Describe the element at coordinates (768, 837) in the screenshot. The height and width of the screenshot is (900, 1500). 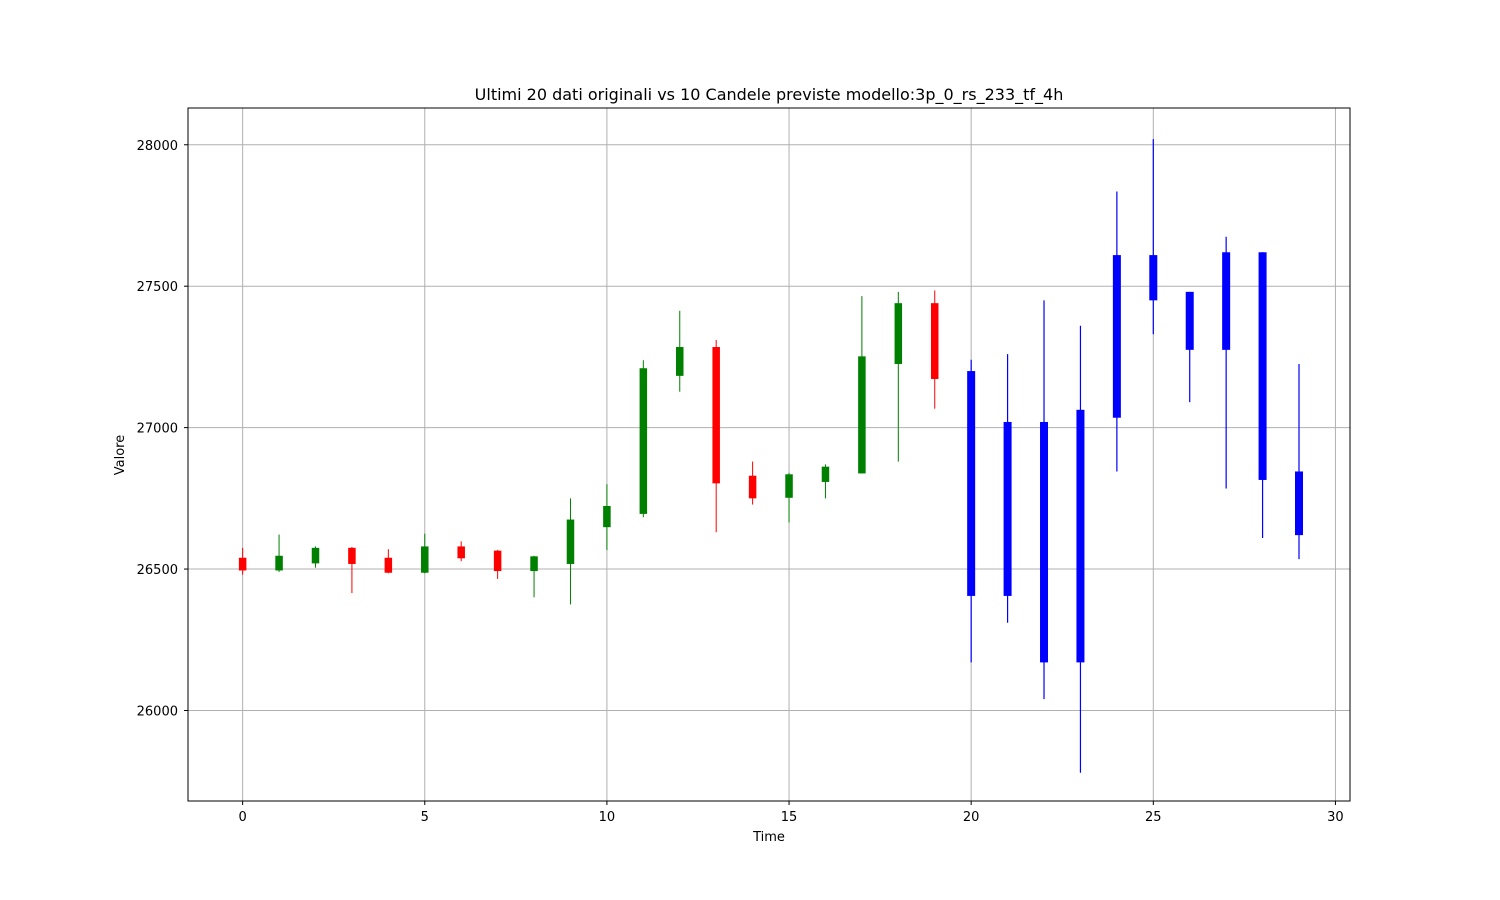
I see `x-axis-label: Time` at that location.